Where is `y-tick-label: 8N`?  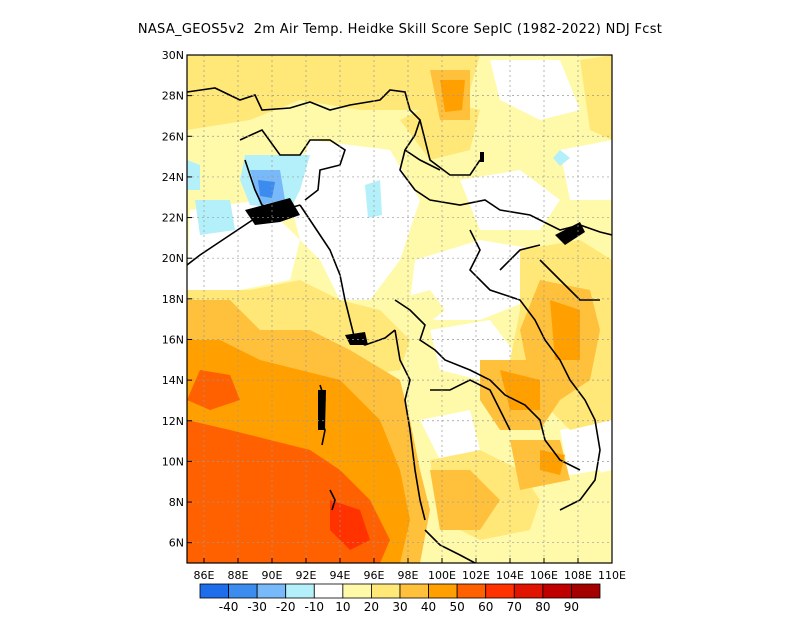
y-tick-label: 8N is located at coordinates (176, 502).